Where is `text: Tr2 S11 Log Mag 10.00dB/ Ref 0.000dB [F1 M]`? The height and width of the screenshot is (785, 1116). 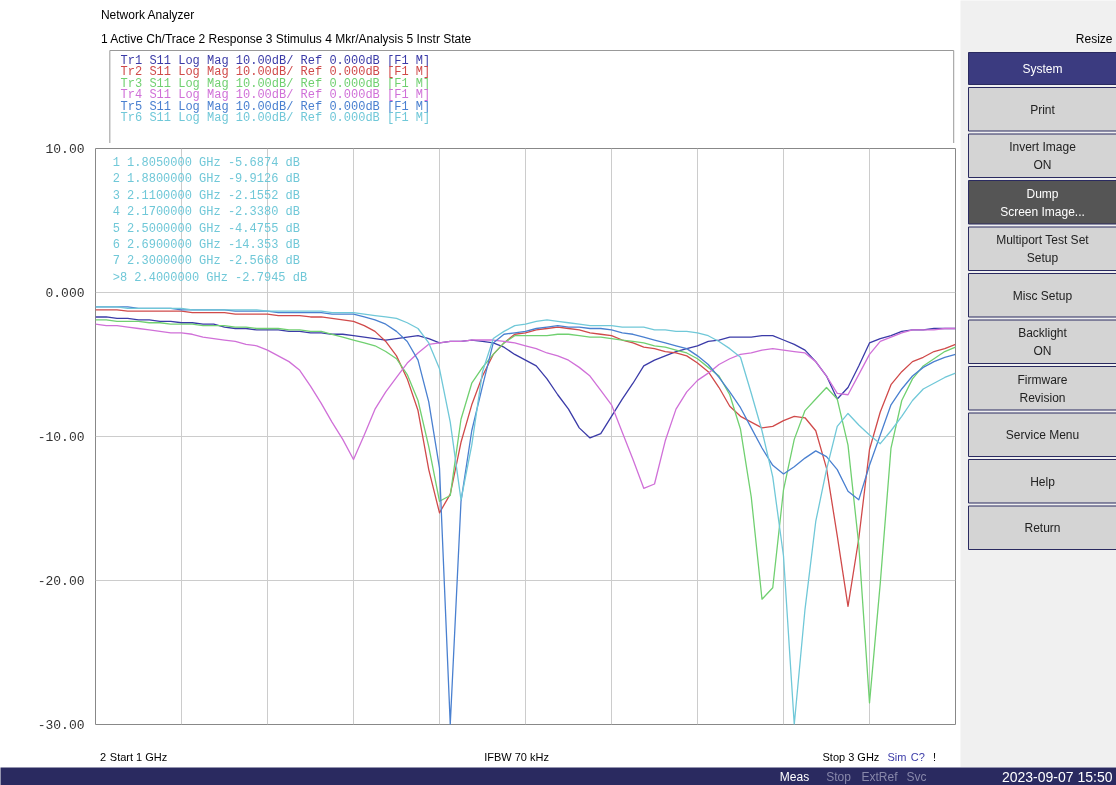 text: Tr2 S11 Log Mag 10.00dB/ Ref 0.000dB [F1 M] is located at coordinates (275, 72).